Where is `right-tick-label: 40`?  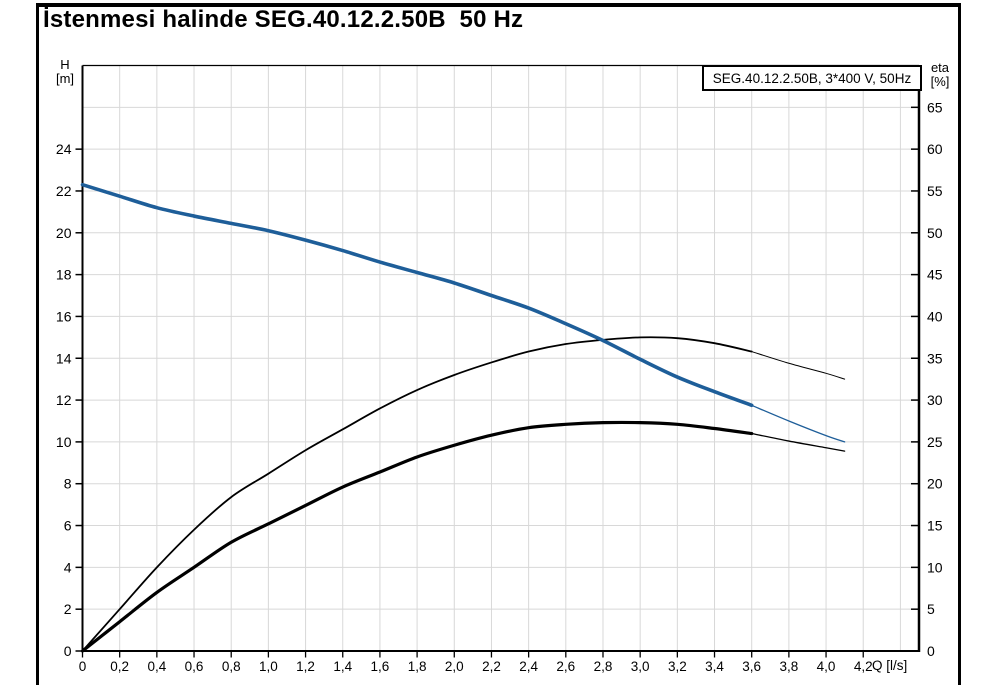 right-tick-label: 40 is located at coordinates (935, 316).